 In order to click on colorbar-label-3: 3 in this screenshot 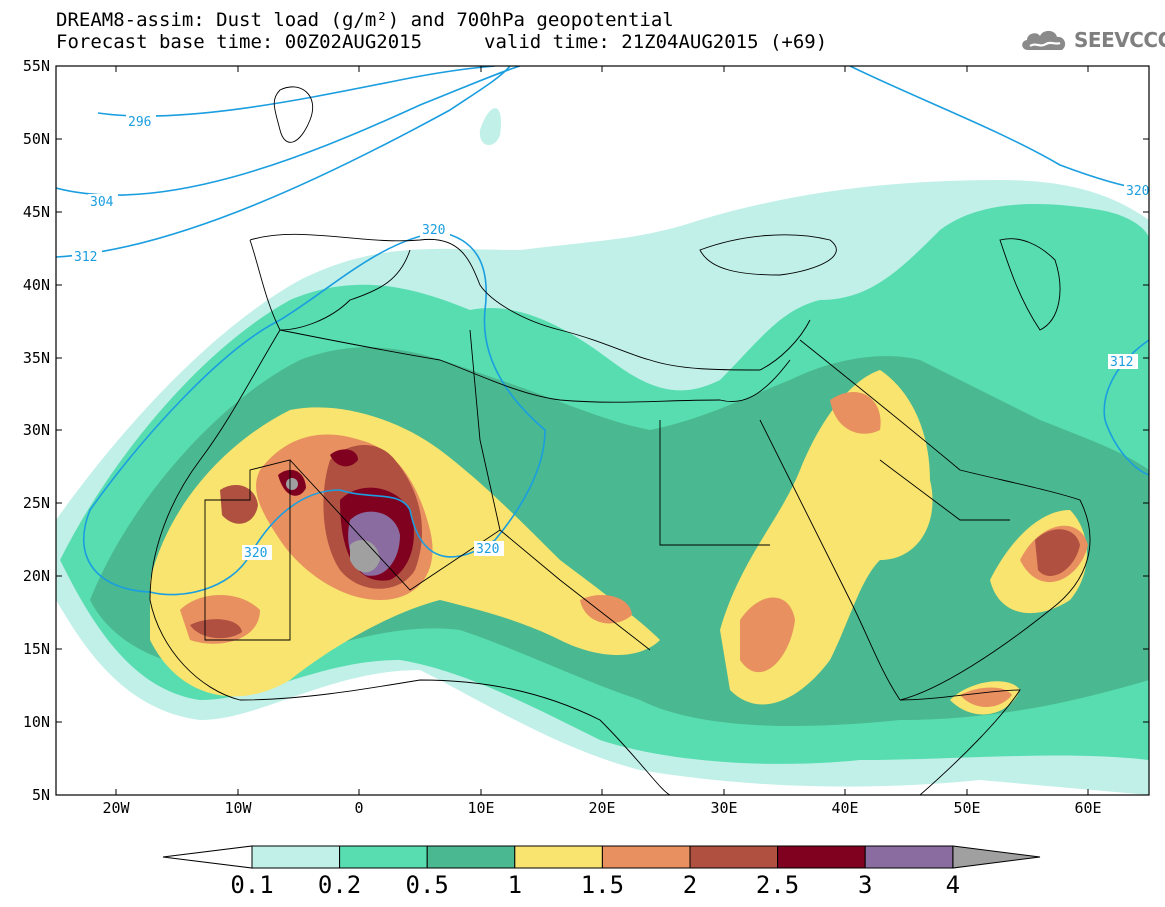, I will do `click(865, 885)`.